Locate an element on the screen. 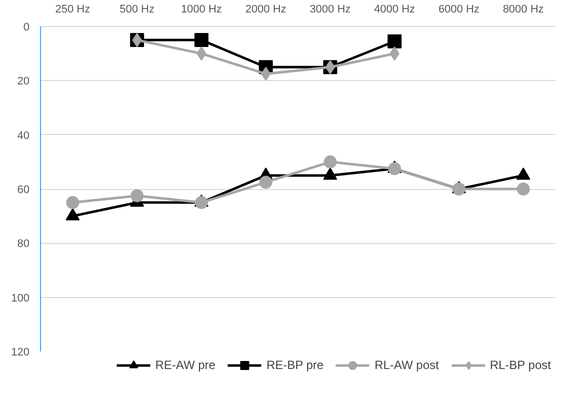  legend-label: RE-AW pre is located at coordinates (185, 365).